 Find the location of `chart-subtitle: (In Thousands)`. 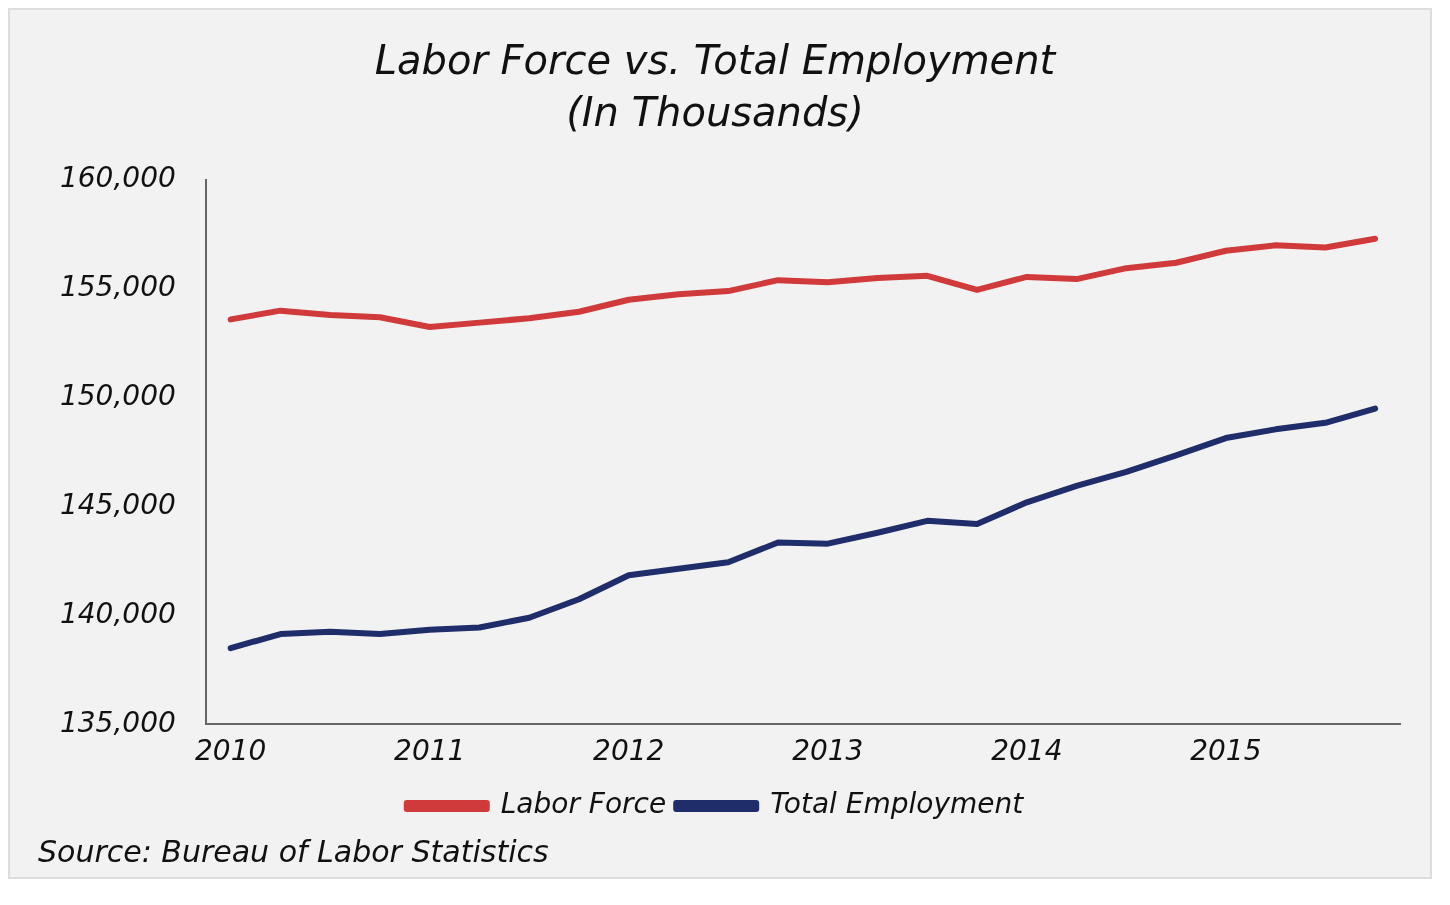

chart-subtitle: (In Thousands) is located at coordinates (715, 112).